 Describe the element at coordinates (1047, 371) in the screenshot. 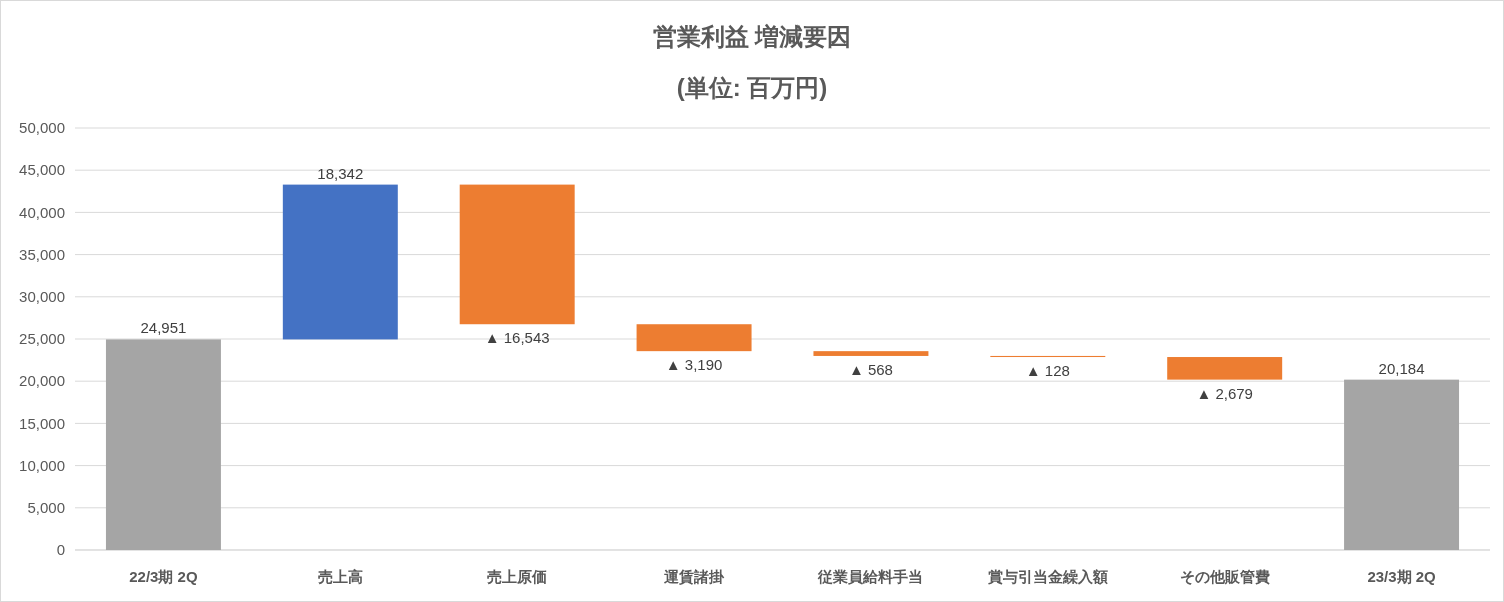

I see `data-label: ▲ 128` at that location.